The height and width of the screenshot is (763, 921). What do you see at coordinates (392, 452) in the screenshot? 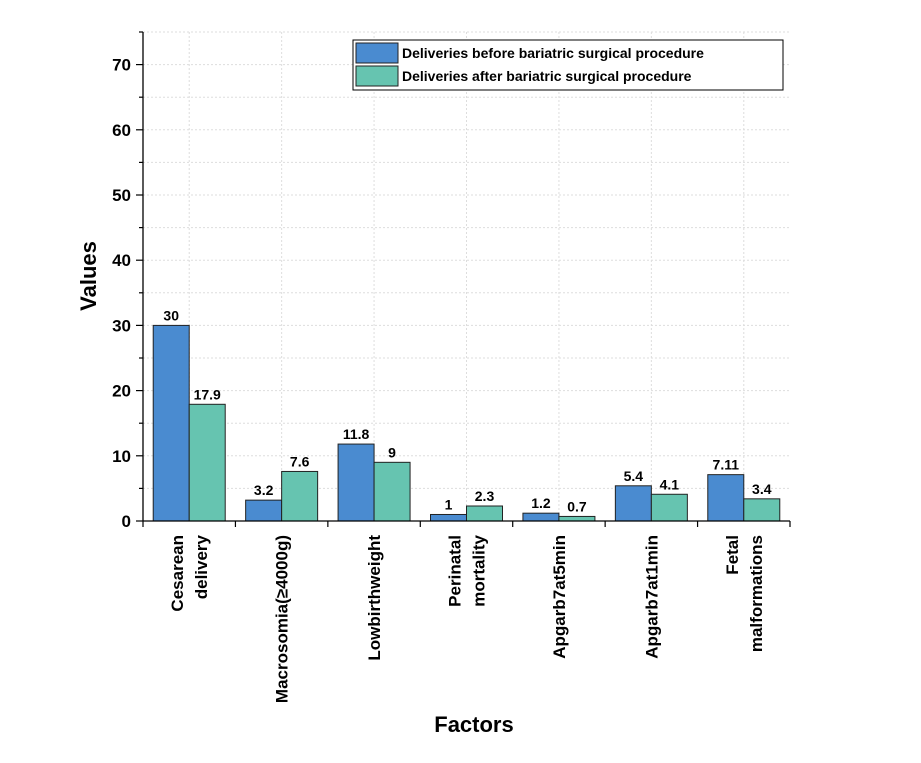
I see `data-label: 9` at bounding box center [392, 452].